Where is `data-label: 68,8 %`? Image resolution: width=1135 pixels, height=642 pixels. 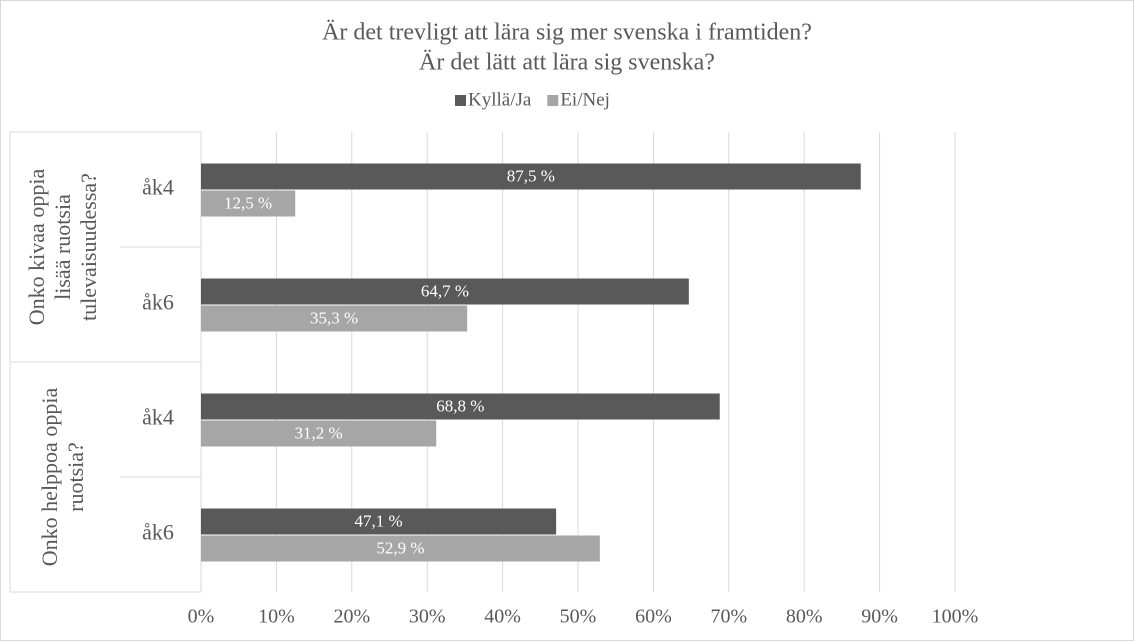
data-label: 68,8 % is located at coordinates (460, 405).